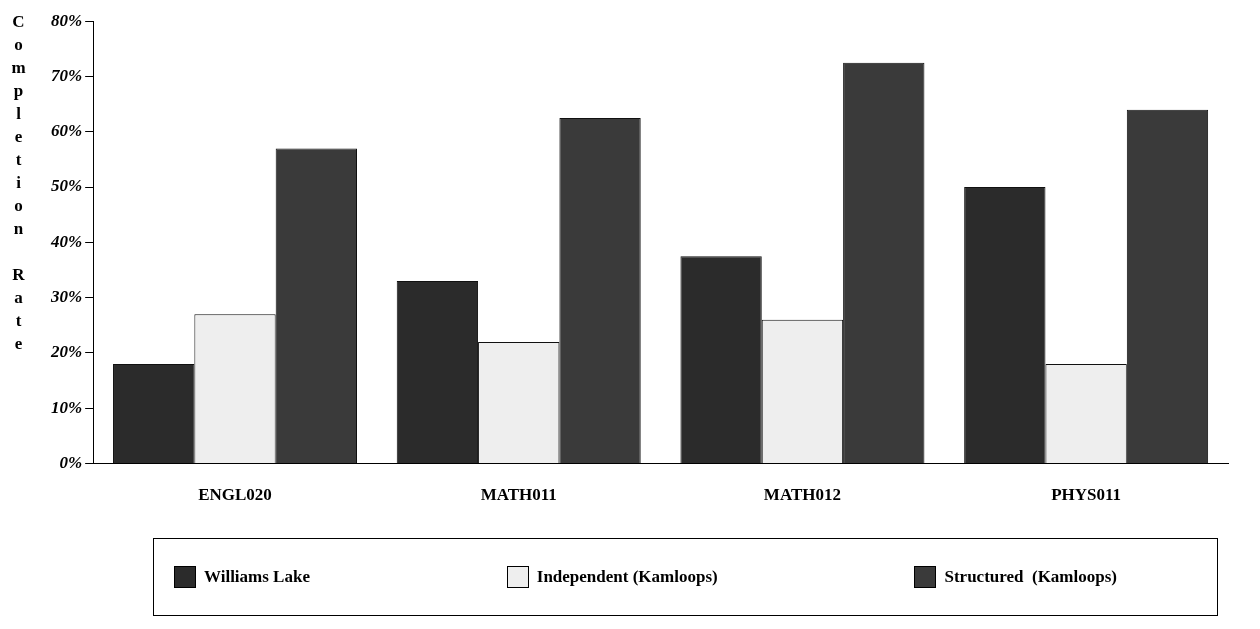 This screenshot has width=1260, height=629. I want to click on y-tick-label: 30%, so click(66, 297).